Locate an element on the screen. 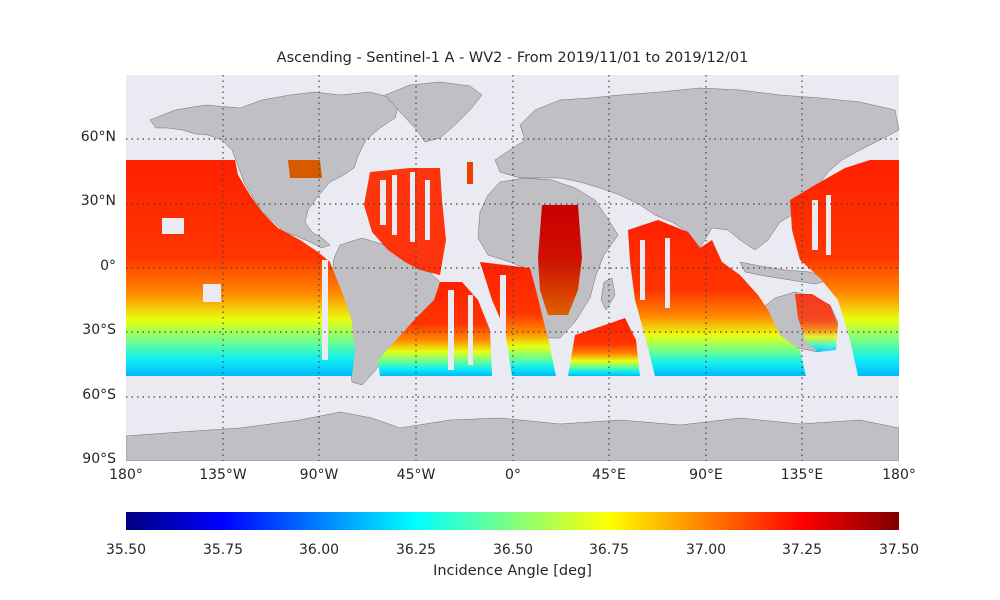  lon-tick-90w: 90°W is located at coordinates (319, 475).